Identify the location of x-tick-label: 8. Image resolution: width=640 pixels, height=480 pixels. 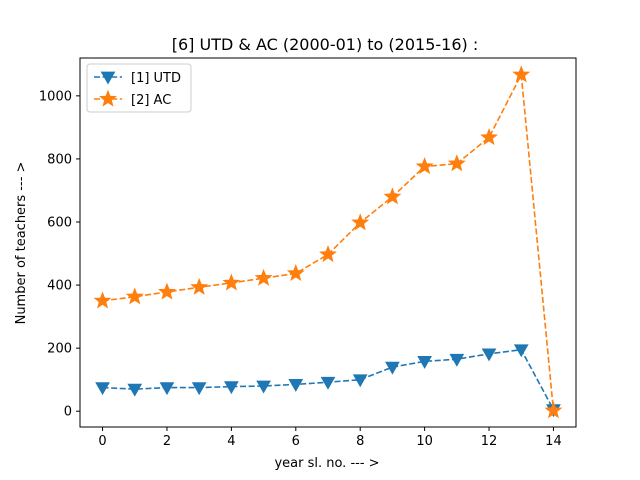
(360, 441).